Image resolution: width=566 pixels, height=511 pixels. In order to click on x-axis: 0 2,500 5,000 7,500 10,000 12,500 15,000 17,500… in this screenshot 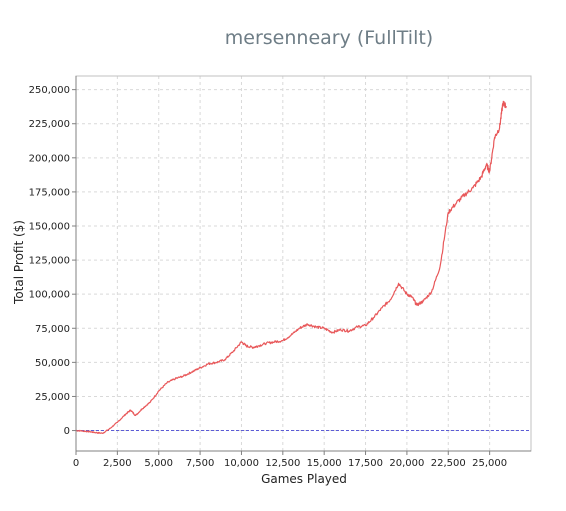, I will do `click(302, 459)`.